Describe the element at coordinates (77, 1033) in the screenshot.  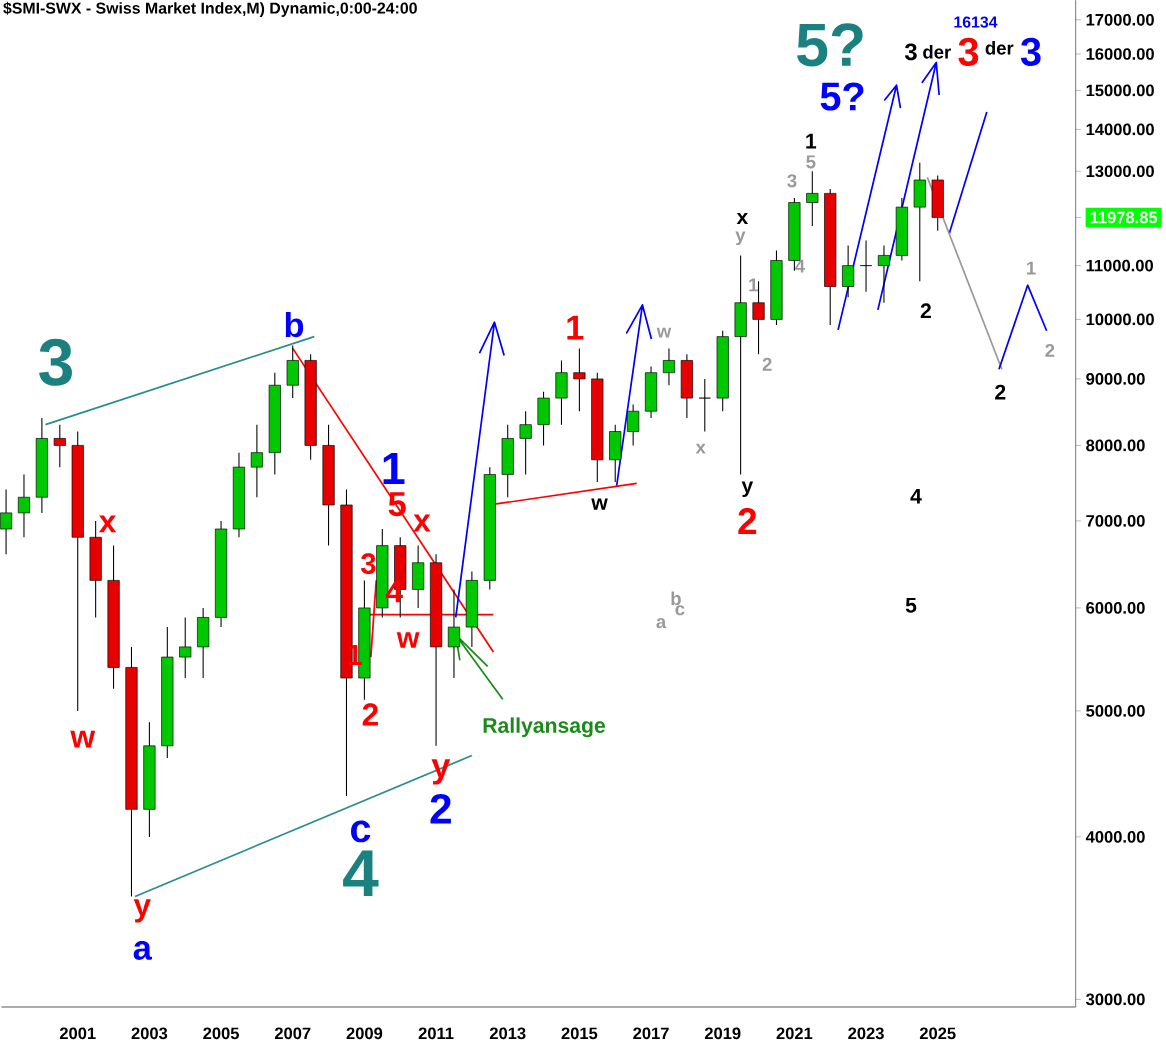
I see `x-tick-label: 2001` at that location.